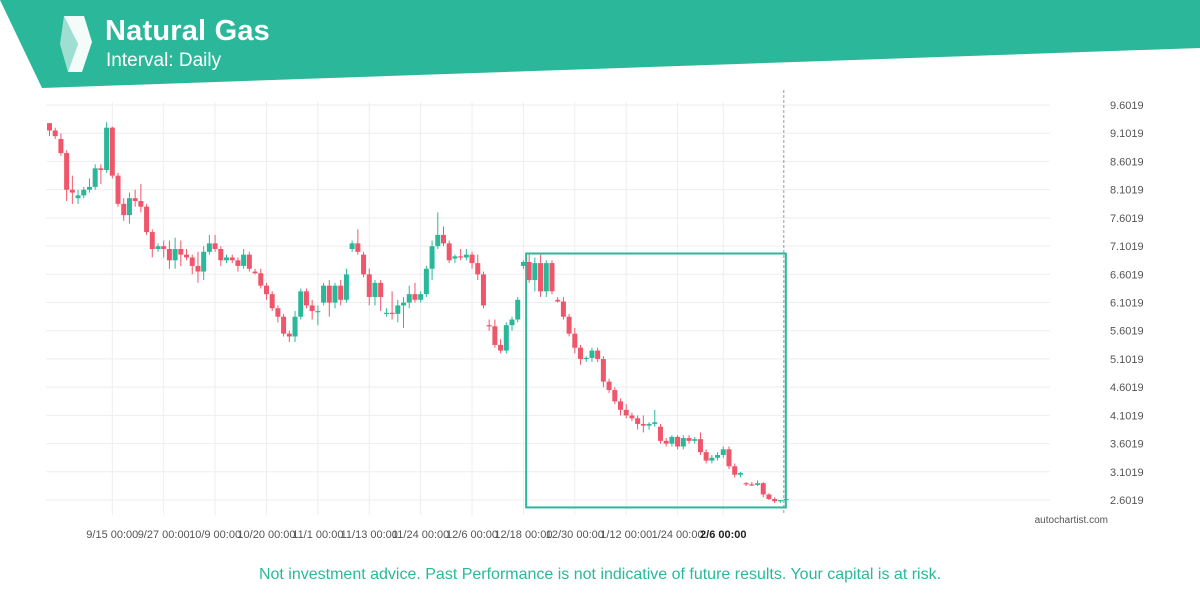  I want to click on x-tick-label: 9/27 00:00, so click(164, 535).